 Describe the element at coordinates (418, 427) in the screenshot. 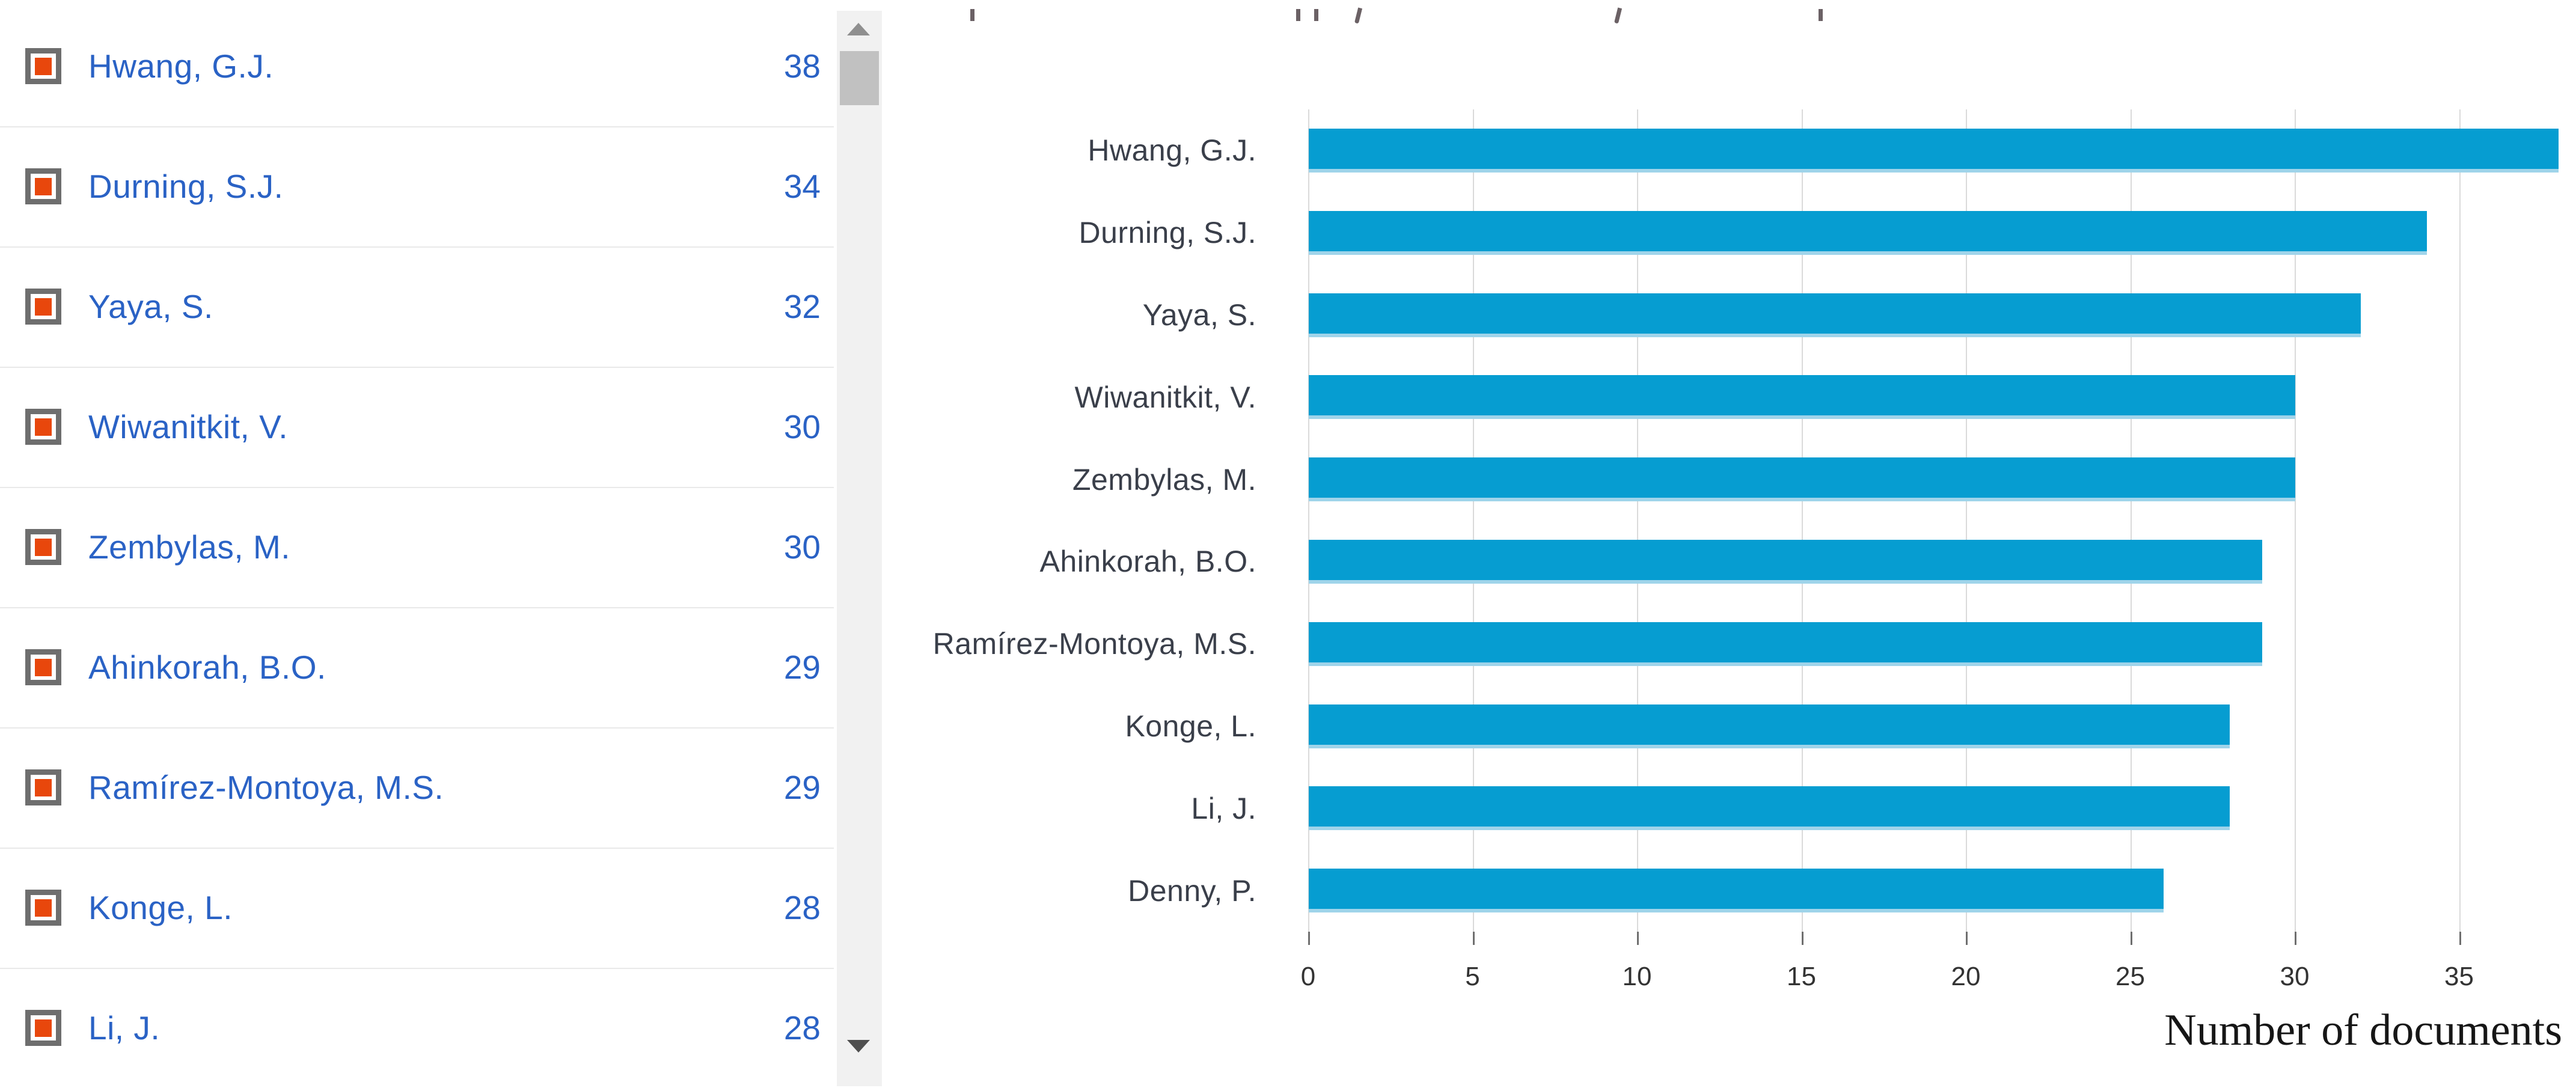

I see `author-list-item: Wiwanitkit, V. 30` at that location.